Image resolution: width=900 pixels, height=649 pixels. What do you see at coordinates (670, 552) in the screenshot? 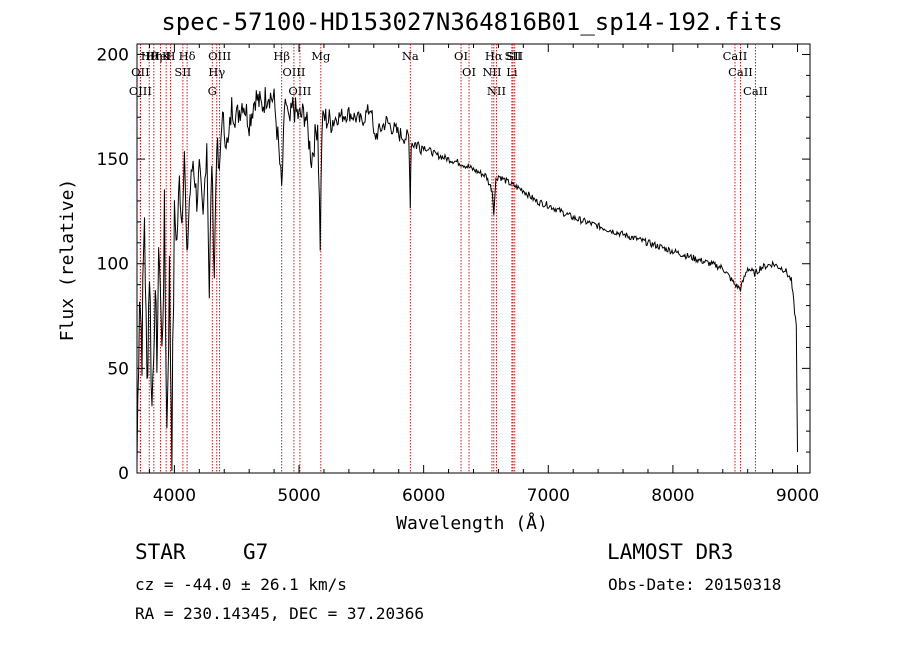
I see `survey-name: LAMOST DR3` at bounding box center [670, 552].